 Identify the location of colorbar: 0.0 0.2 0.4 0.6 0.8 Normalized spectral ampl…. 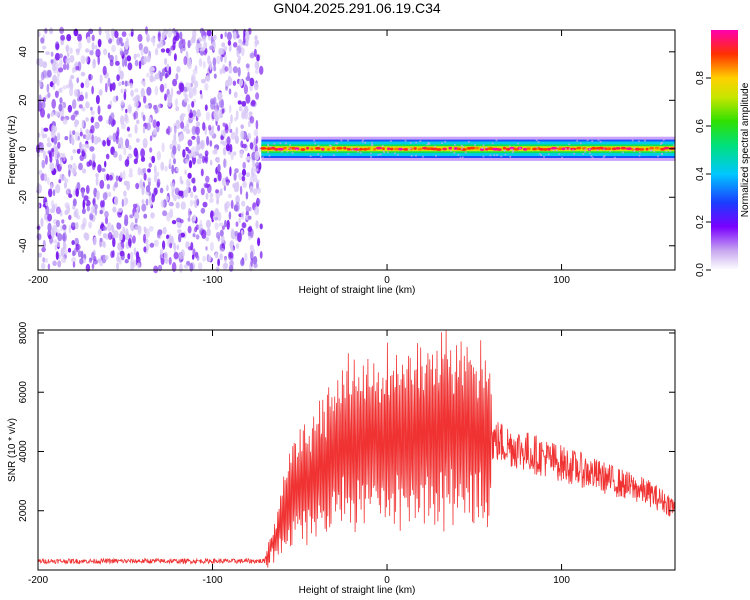
(722, 153).